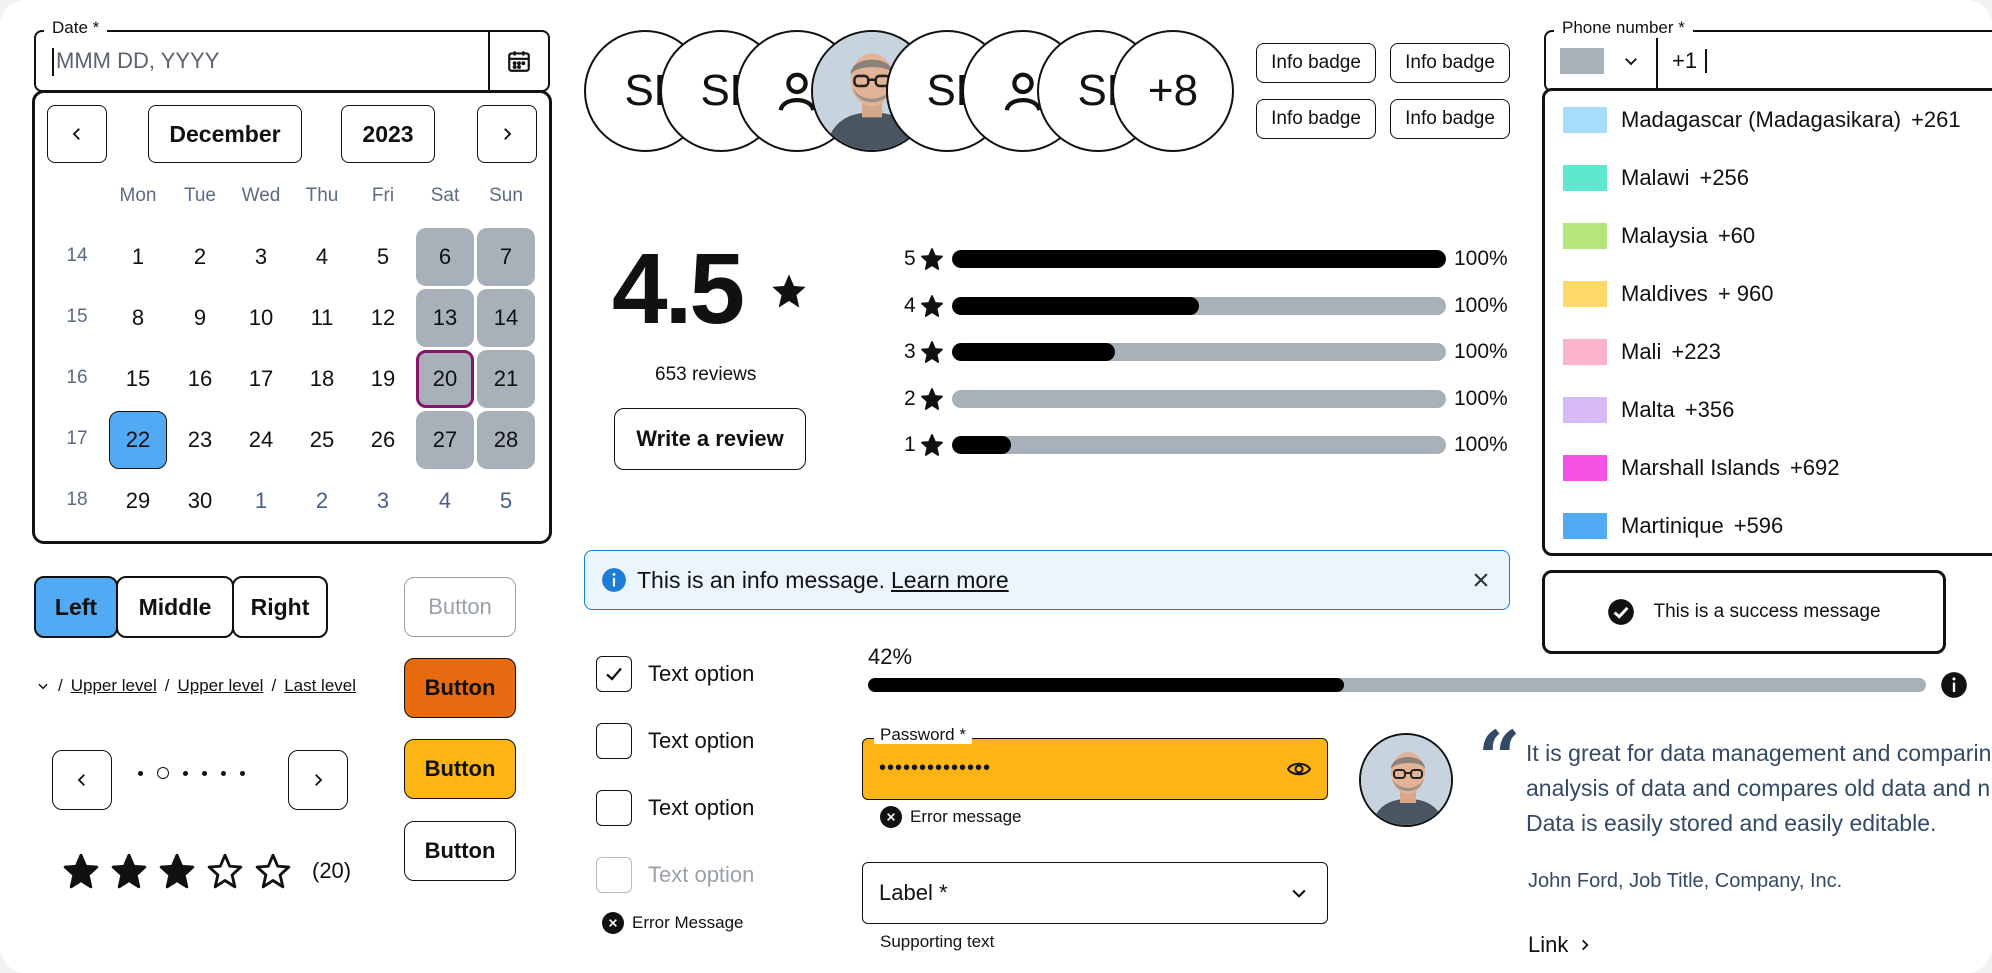  What do you see at coordinates (506, 318) in the screenshot?
I see `calendar-day: 14` at bounding box center [506, 318].